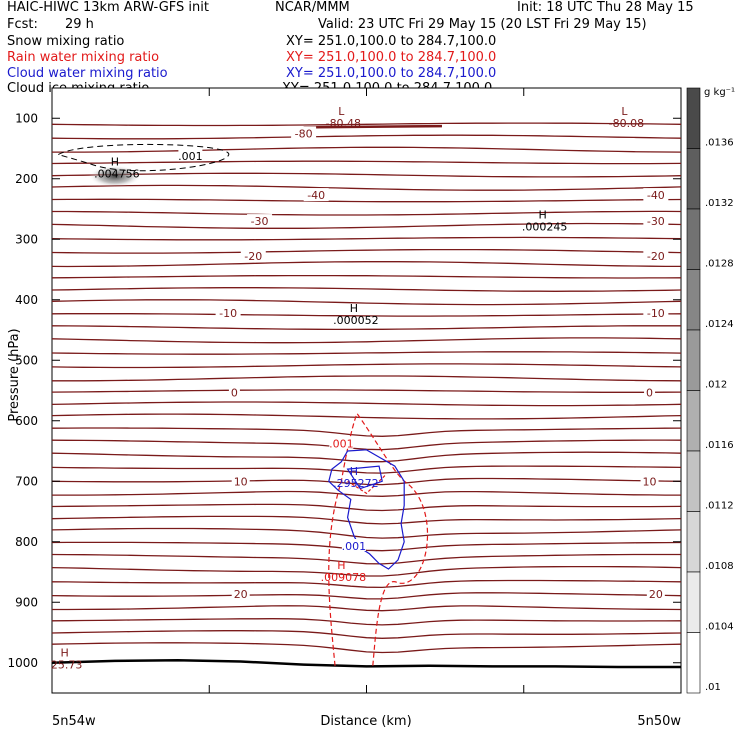 The width and height of the screenshot is (740, 740). Describe the element at coordinates (719, 143) in the screenshot. I see `colorbar-tick-label: .0136` at that location.